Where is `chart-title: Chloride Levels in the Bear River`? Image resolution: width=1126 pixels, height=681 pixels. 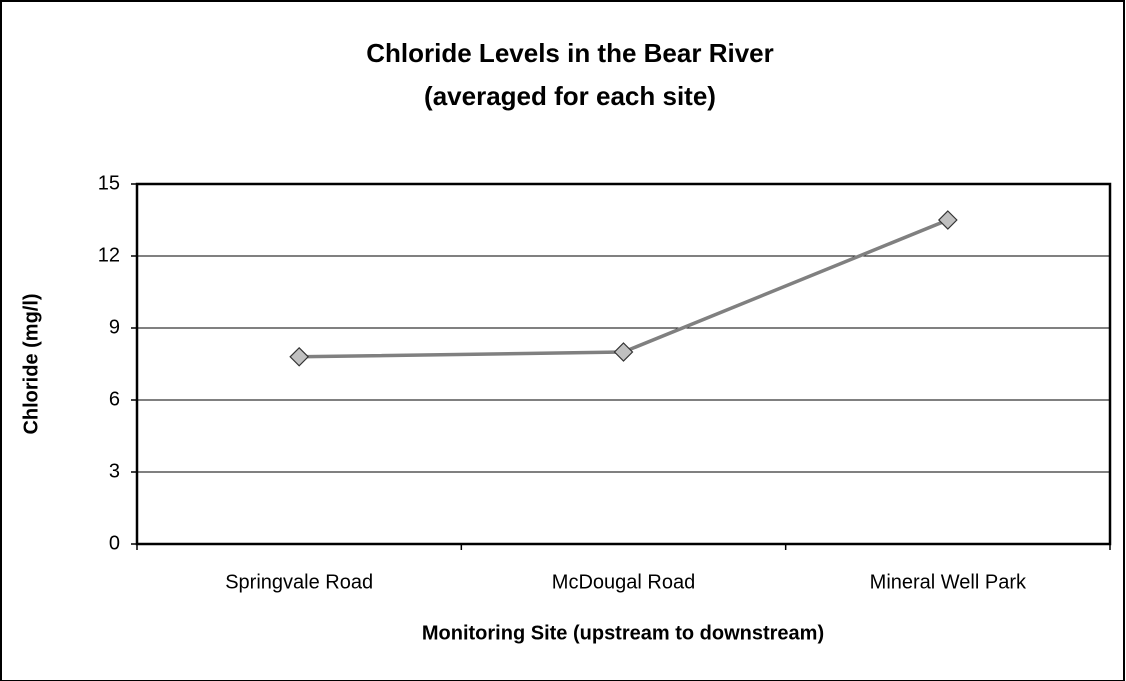 chart-title: Chloride Levels in the Bear River is located at coordinates (569, 53).